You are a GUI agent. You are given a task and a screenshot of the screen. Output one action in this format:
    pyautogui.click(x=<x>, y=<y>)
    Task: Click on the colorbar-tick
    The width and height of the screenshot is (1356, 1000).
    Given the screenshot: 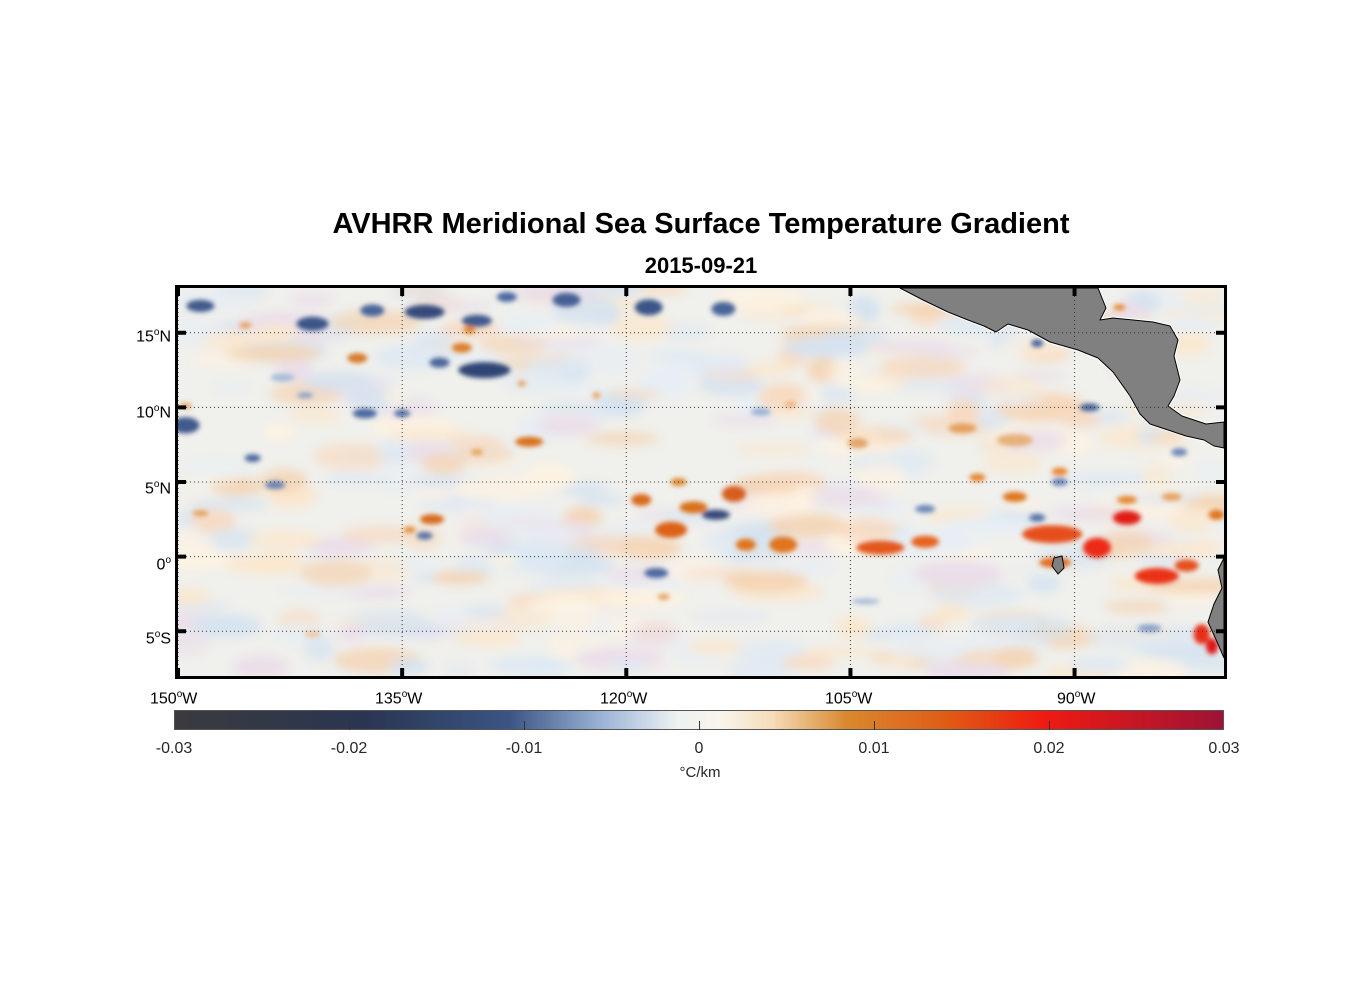 What is the action you would take?
    pyautogui.click(x=699, y=725)
    